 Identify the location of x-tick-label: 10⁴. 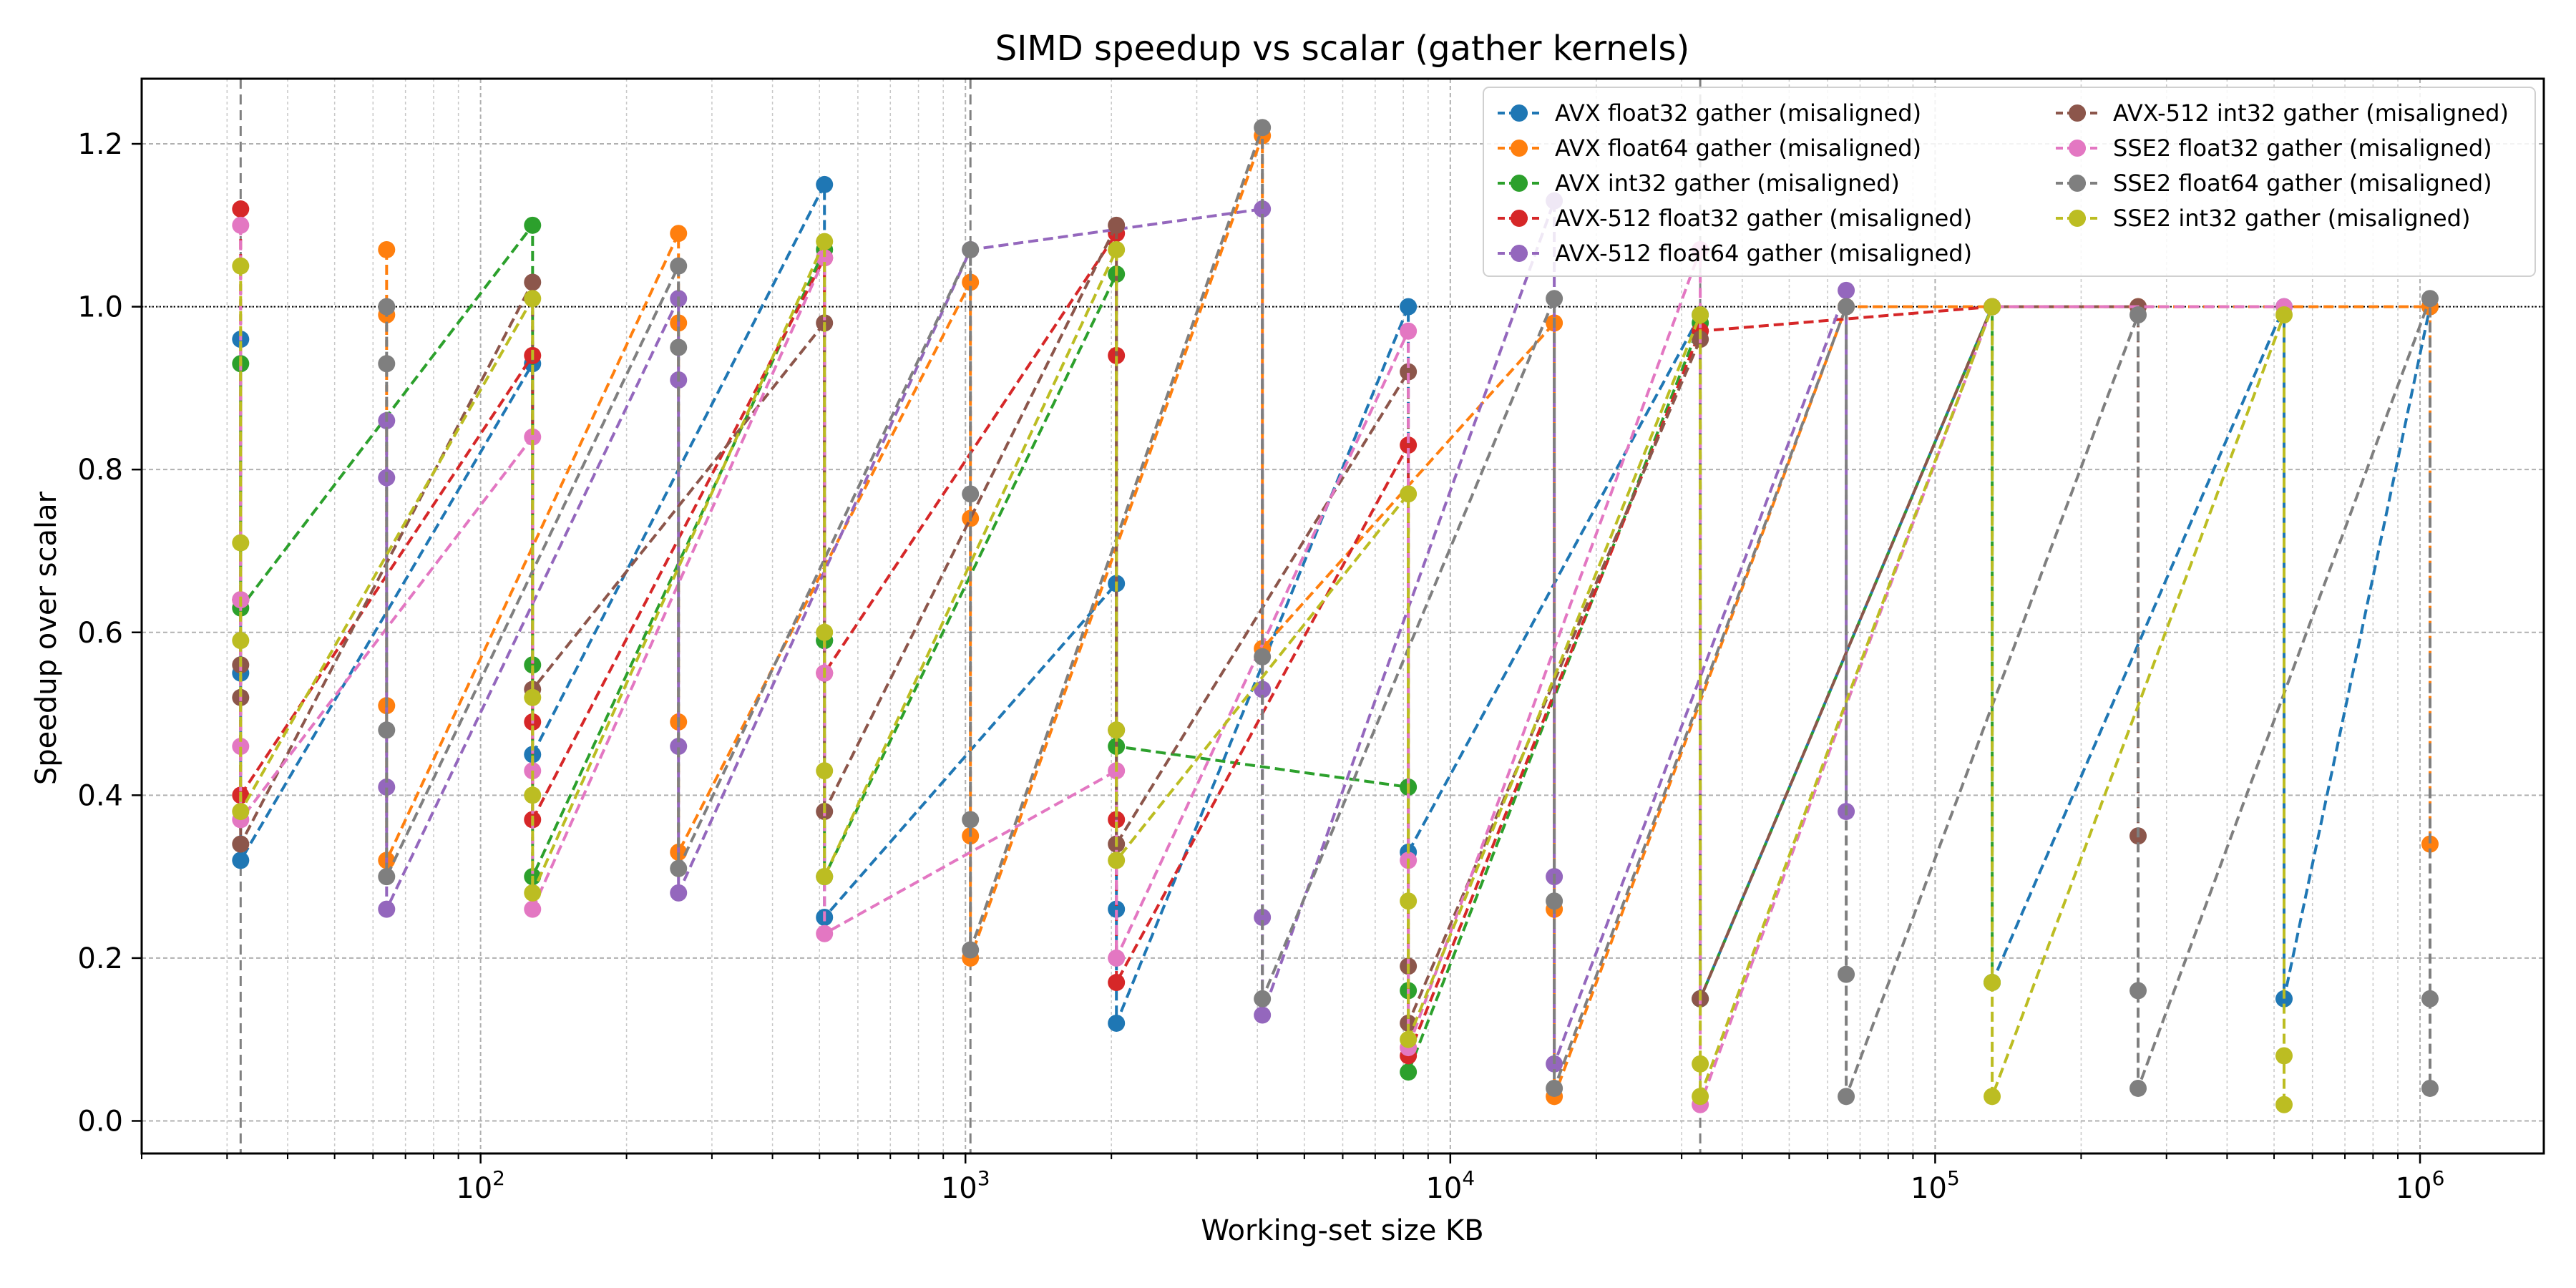
(1450, 1185).